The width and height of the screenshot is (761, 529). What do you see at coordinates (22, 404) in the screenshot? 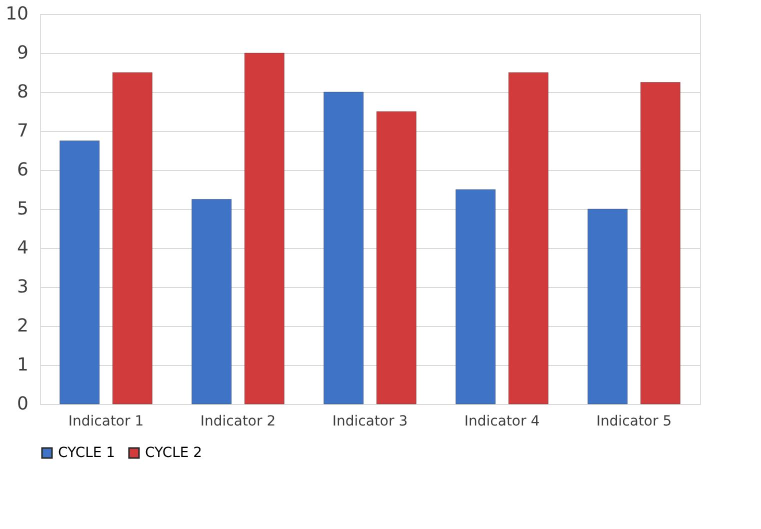
I see `y-tick-label: 0` at bounding box center [22, 404].